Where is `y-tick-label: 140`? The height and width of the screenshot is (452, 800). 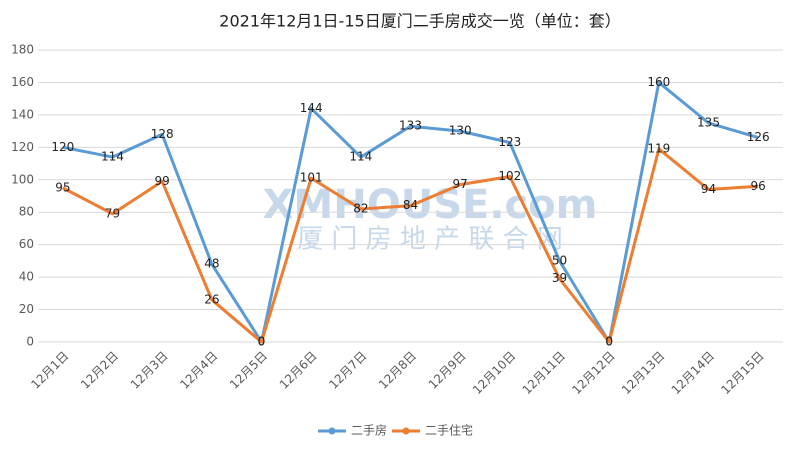 y-tick-label: 140 is located at coordinates (22, 114).